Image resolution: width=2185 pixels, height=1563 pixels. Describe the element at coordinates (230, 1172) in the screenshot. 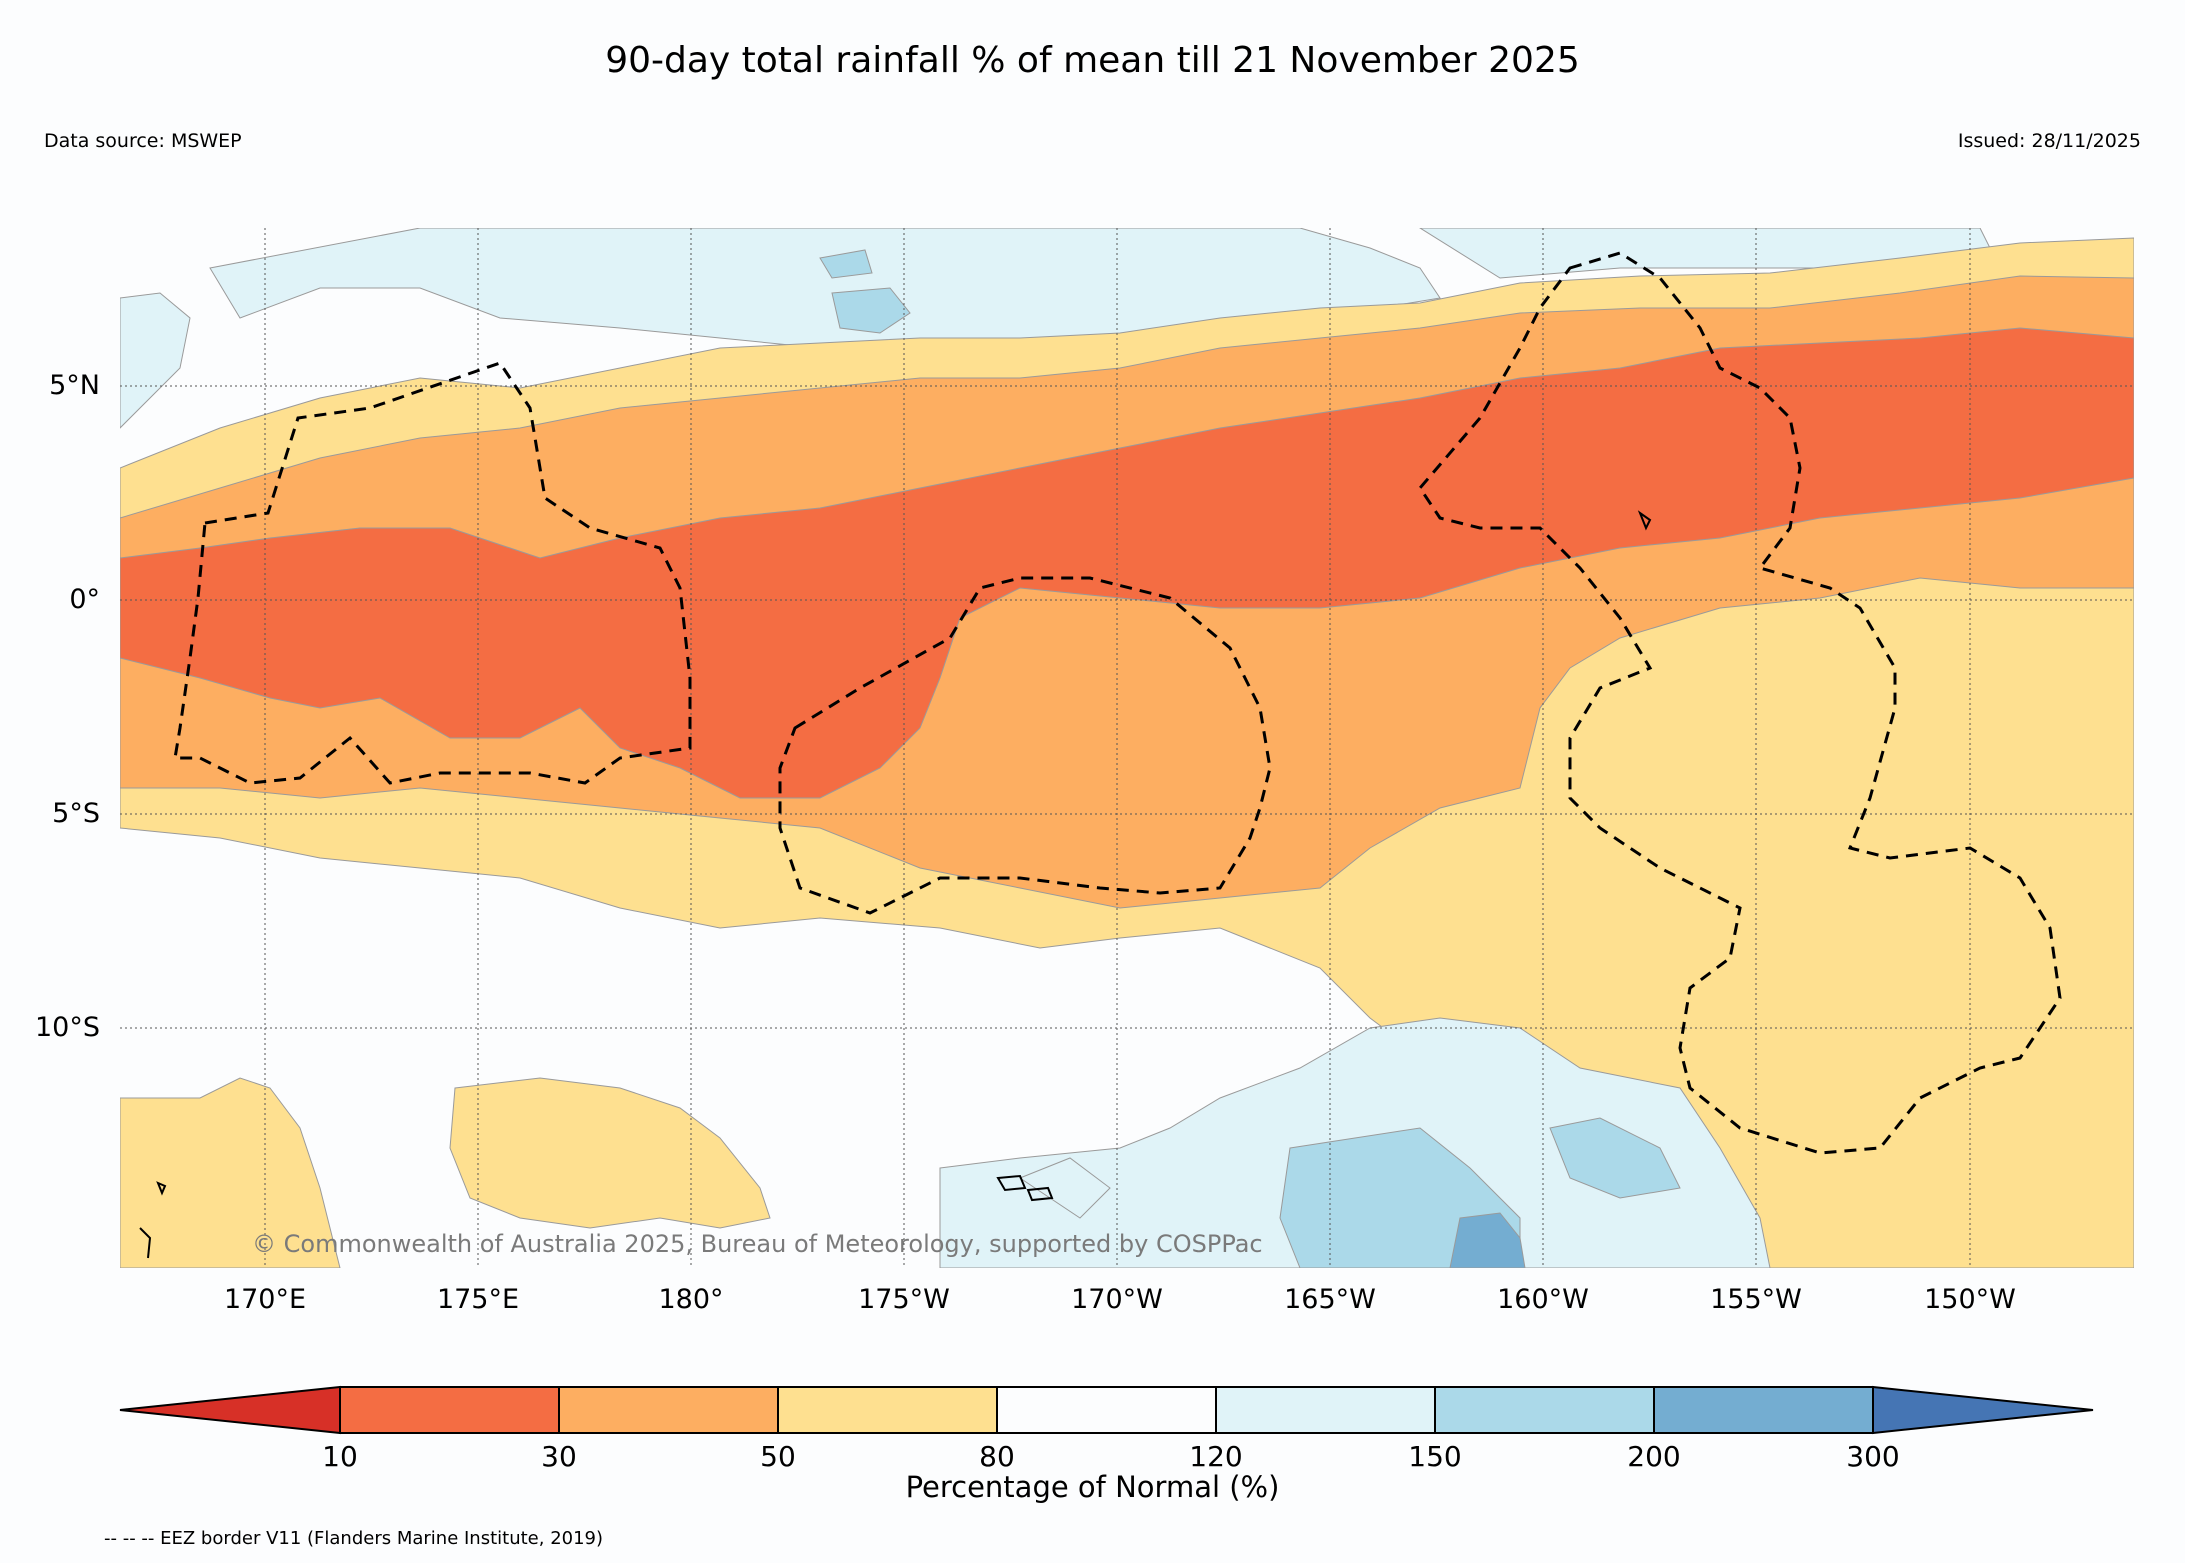

I see `region-50-80-south-west` at that location.